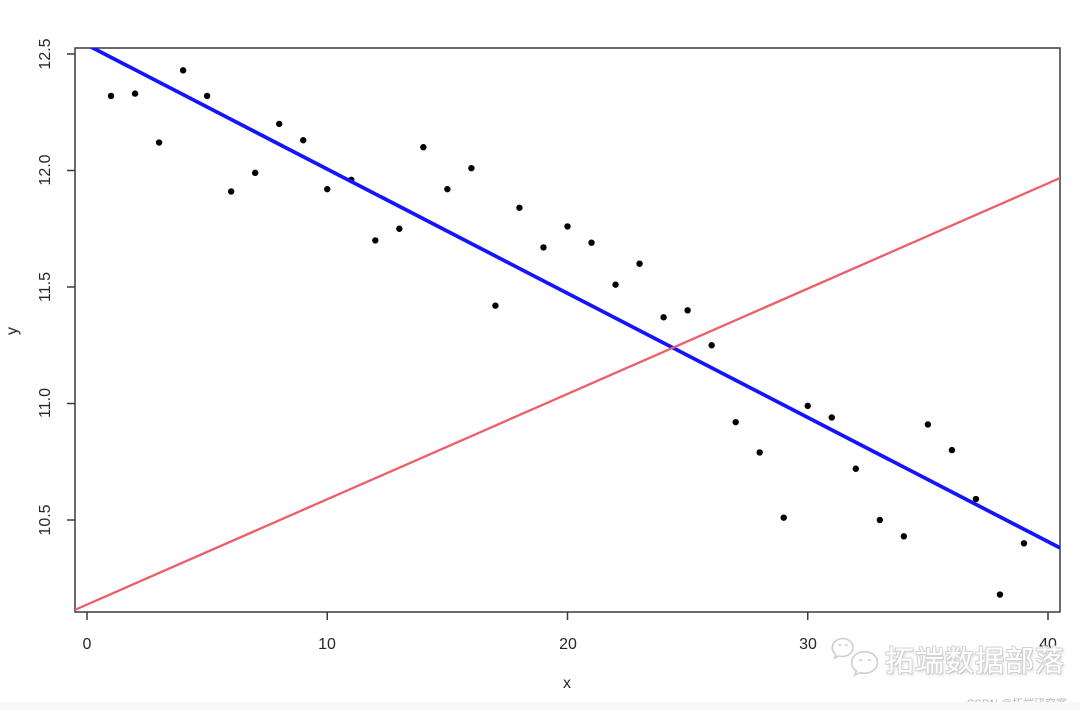 The image size is (1080, 710). What do you see at coordinates (808, 644) in the screenshot?
I see `x-tick-label-30: 30` at bounding box center [808, 644].